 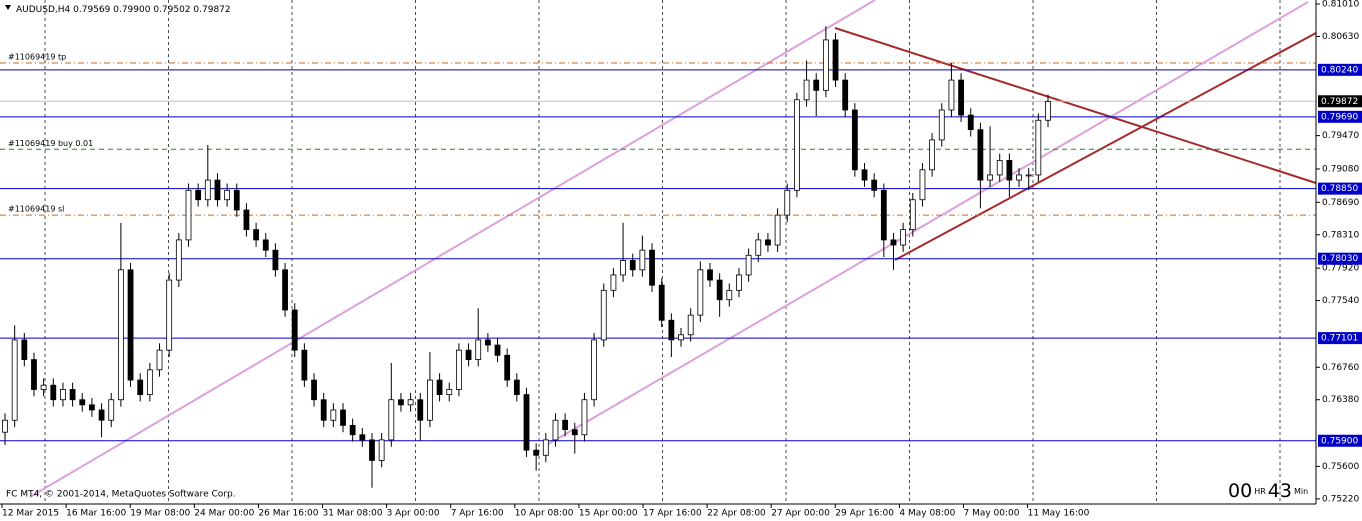 I want to click on y-tick-label: 0.77540, so click(x=1340, y=301).